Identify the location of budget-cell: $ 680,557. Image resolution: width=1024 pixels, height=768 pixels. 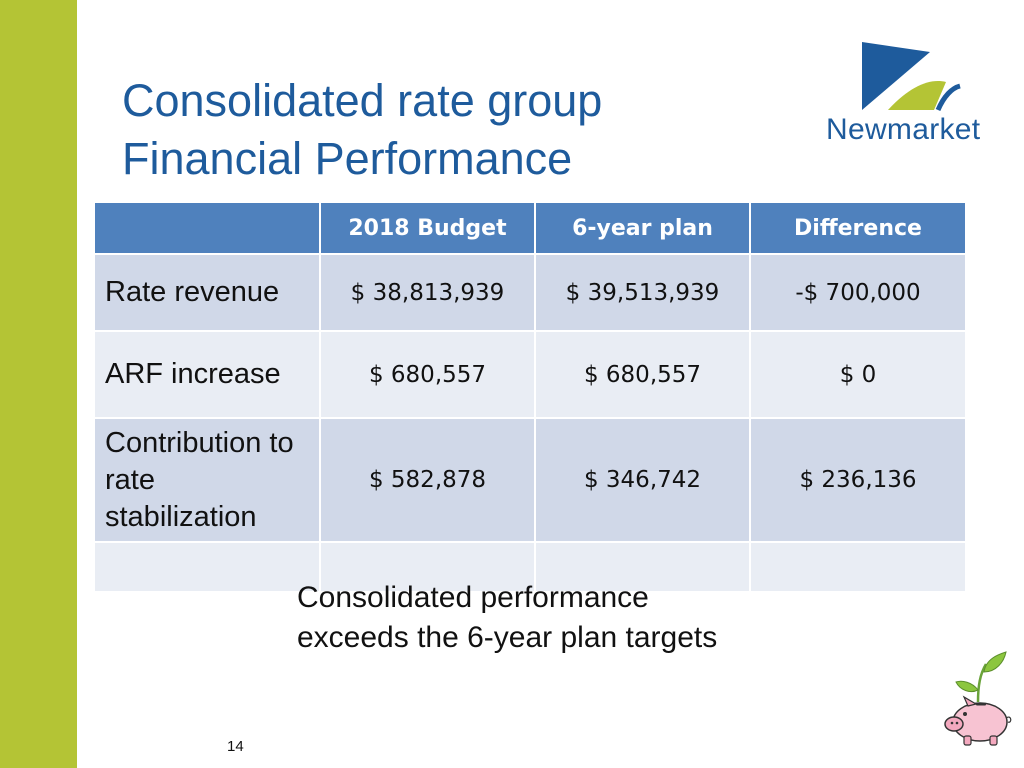
(427, 374).